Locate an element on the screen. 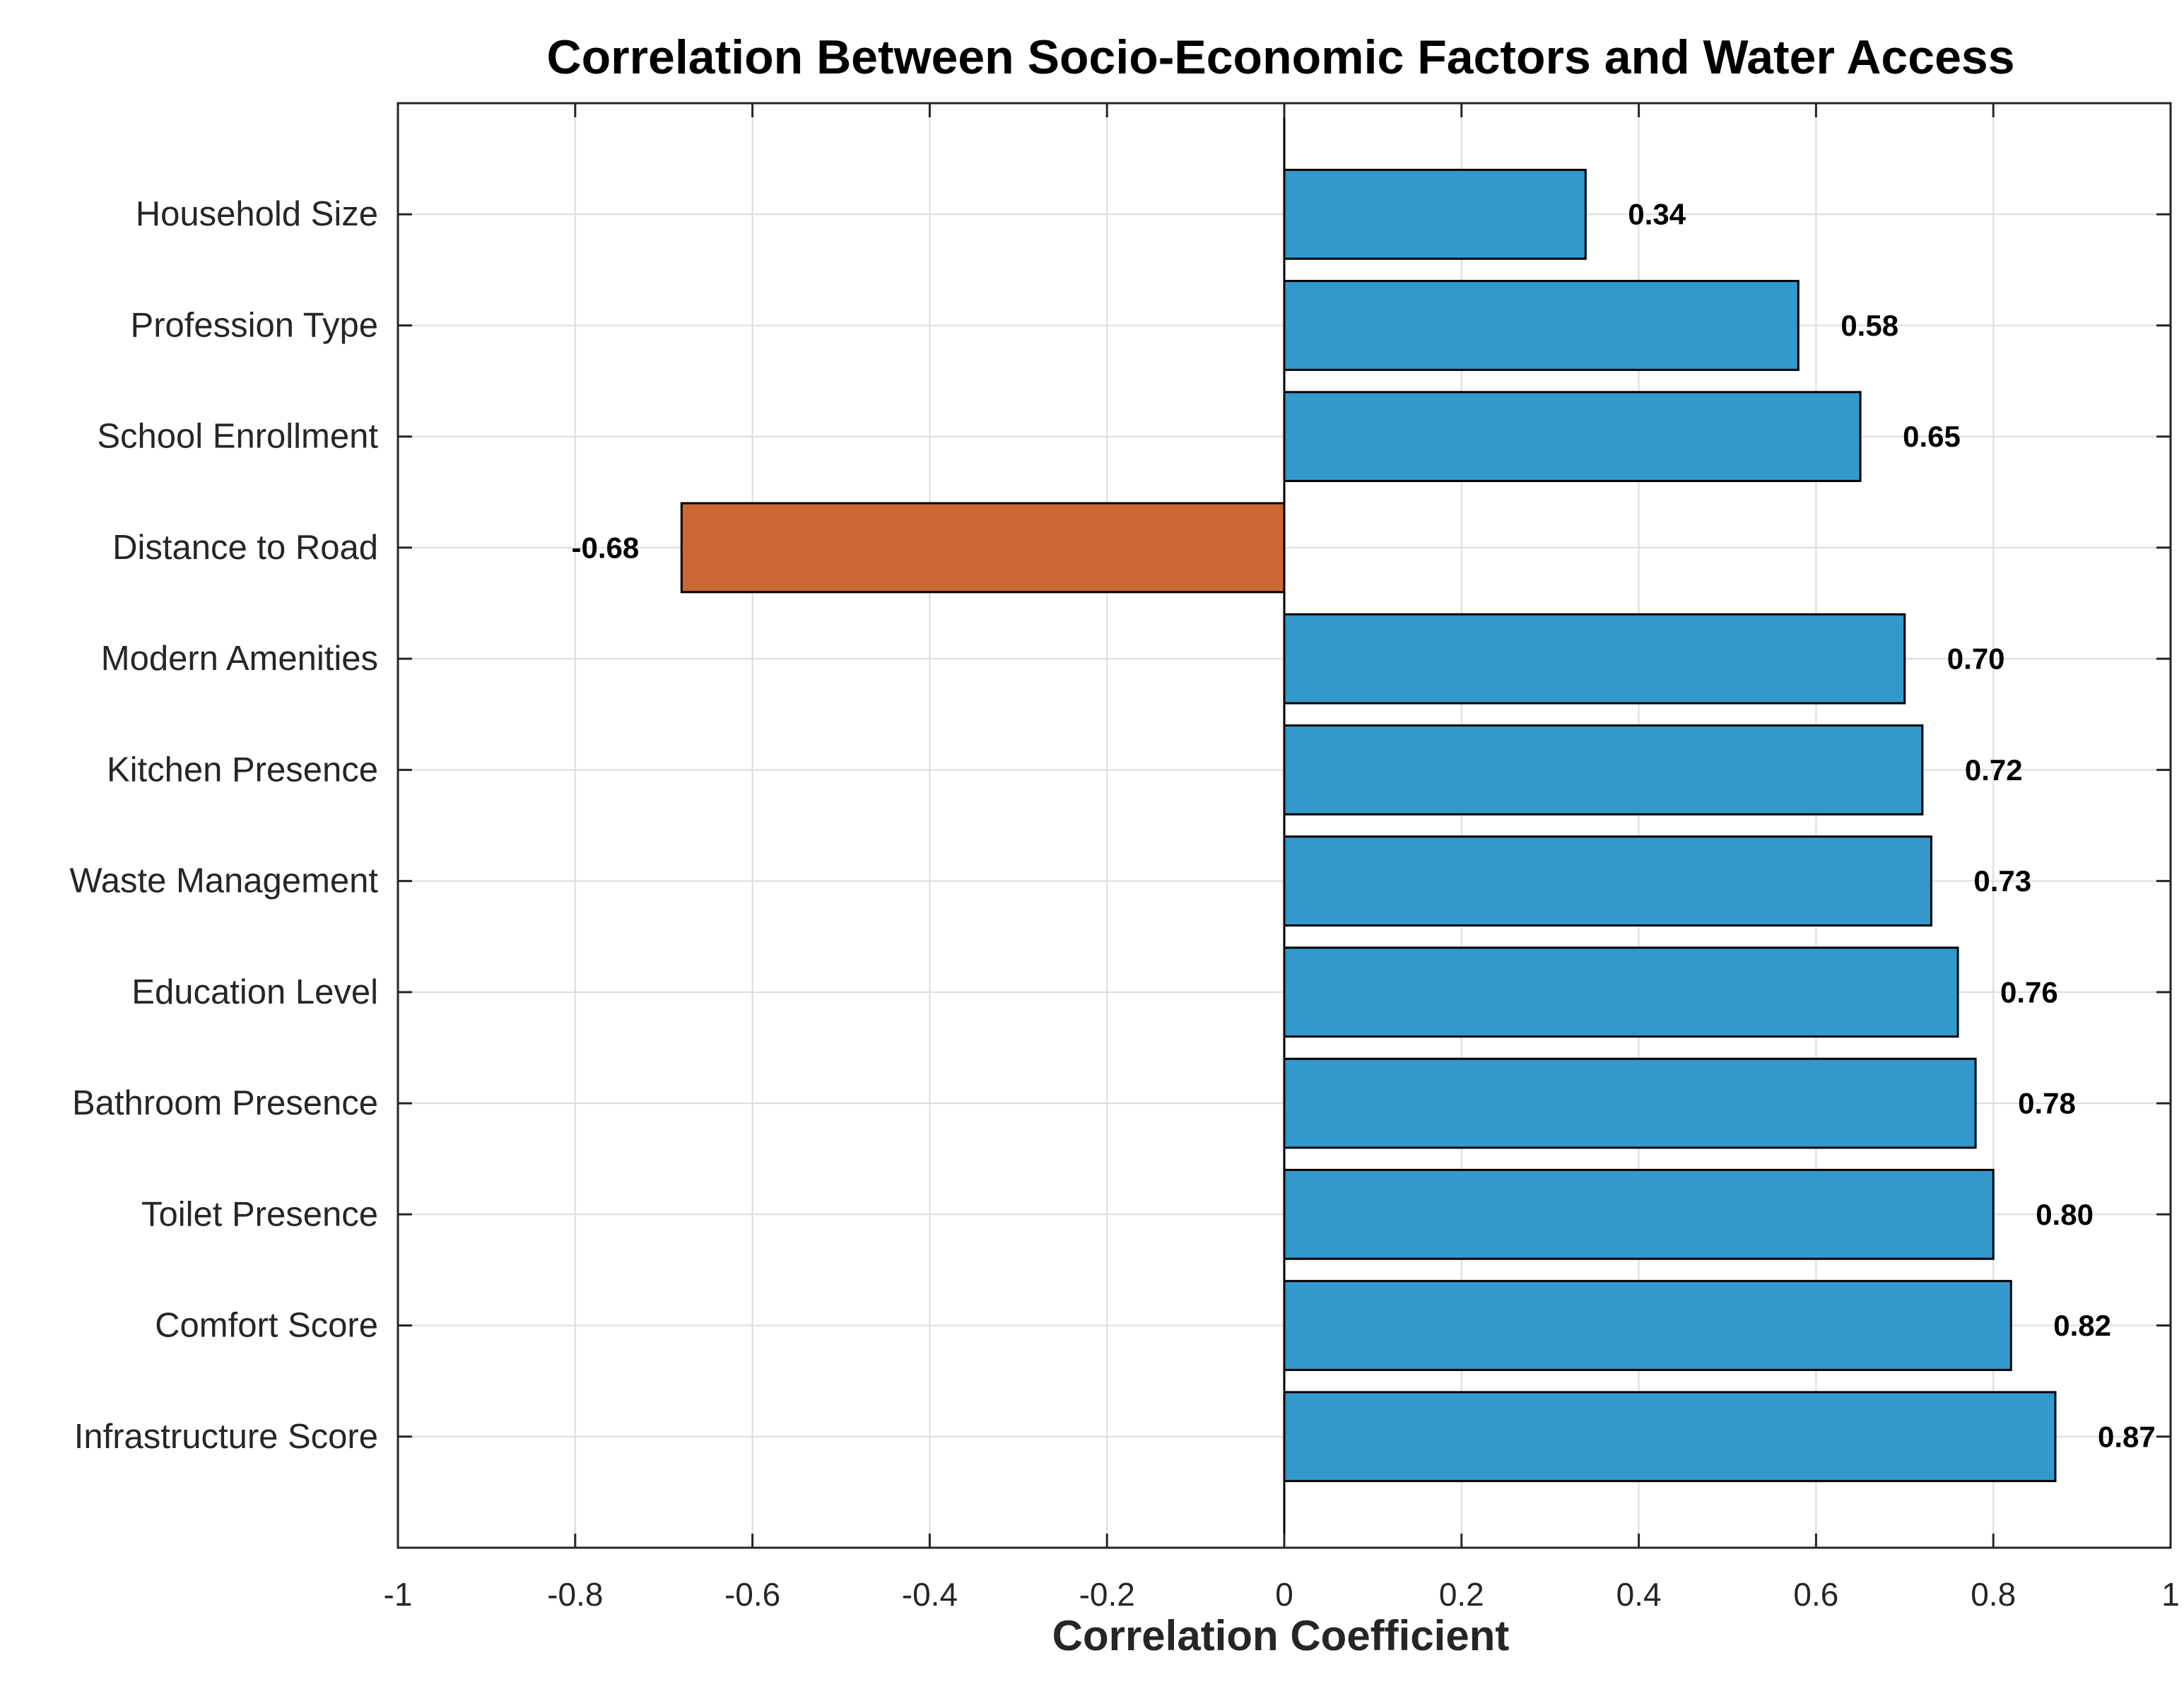  value-label: 0.78 is located at coordinates (2047, 1103).